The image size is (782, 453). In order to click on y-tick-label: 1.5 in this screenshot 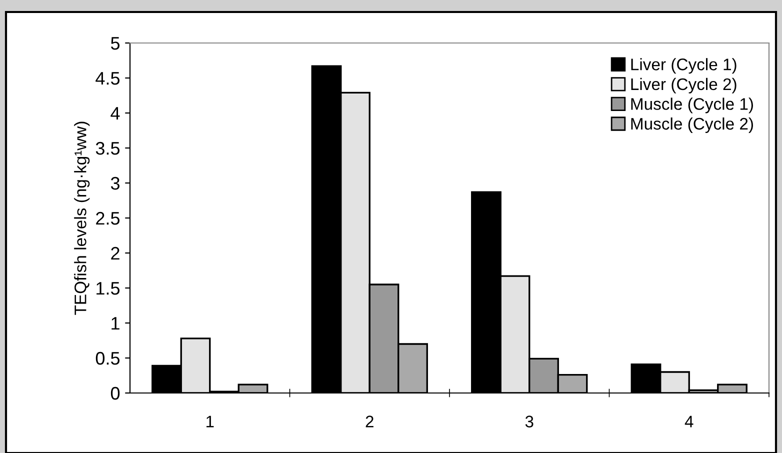, I will do `click(108, 288)`.